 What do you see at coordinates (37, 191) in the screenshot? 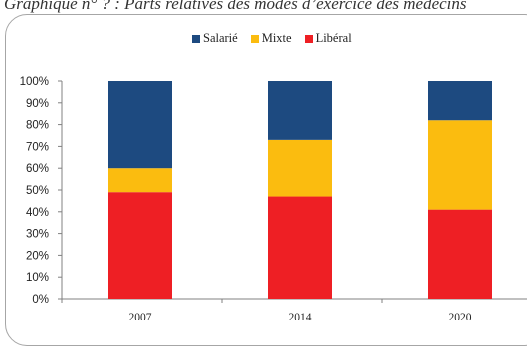
I see `y-tick-label: 50%` at bounding box center [37, 191].